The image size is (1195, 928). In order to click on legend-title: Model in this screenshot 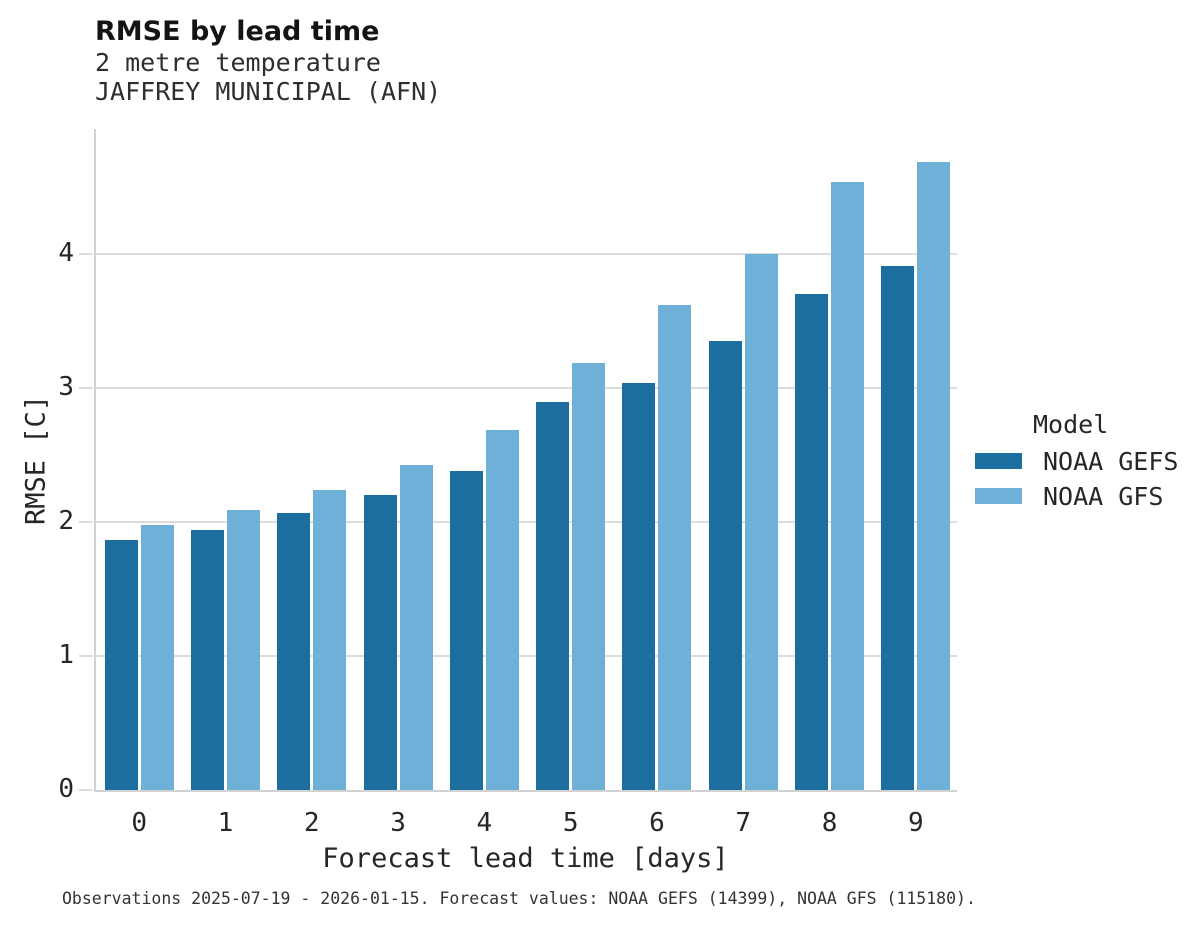, I will do `click(1071, 424)`.